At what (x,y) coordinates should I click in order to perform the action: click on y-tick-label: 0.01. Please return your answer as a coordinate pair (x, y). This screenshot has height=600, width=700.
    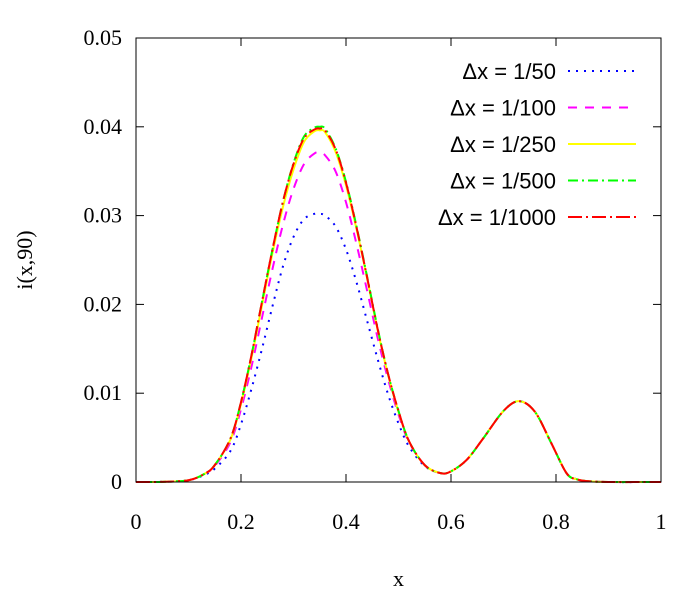
    Looking at the image, I should click on (103, 392).